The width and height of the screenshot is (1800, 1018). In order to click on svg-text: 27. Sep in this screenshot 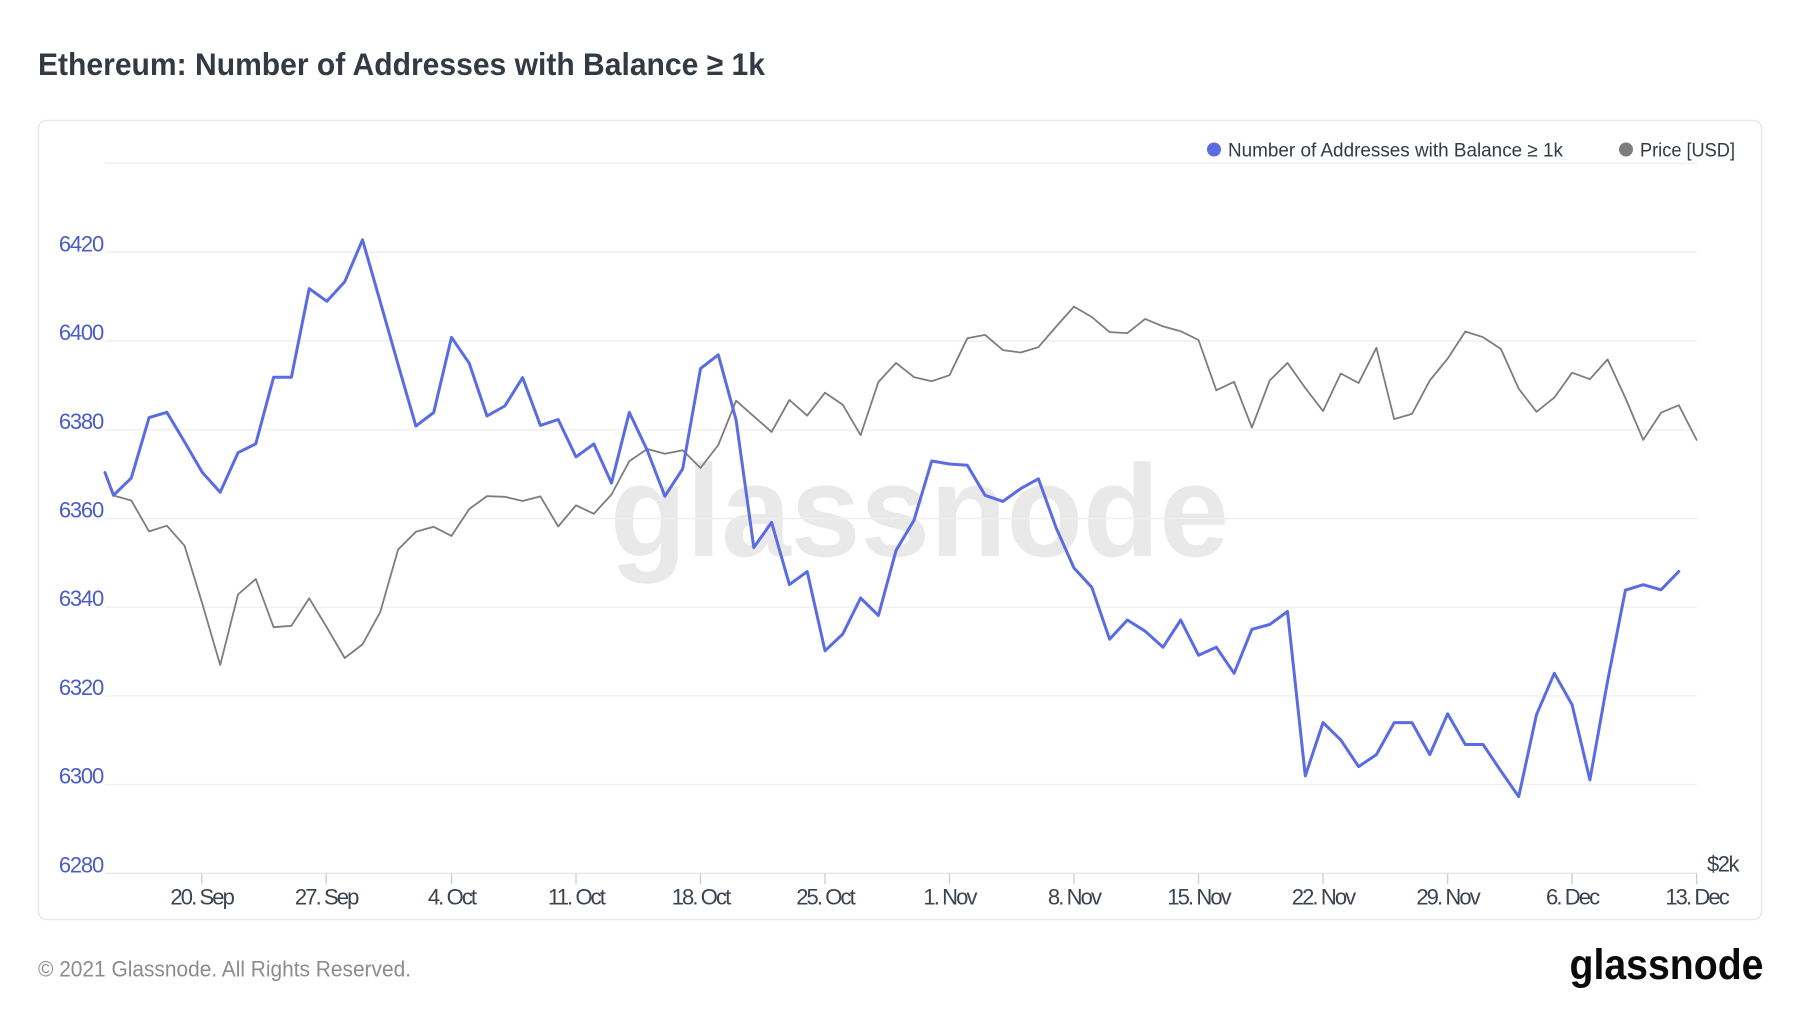, I will do `click(327, 897)`.